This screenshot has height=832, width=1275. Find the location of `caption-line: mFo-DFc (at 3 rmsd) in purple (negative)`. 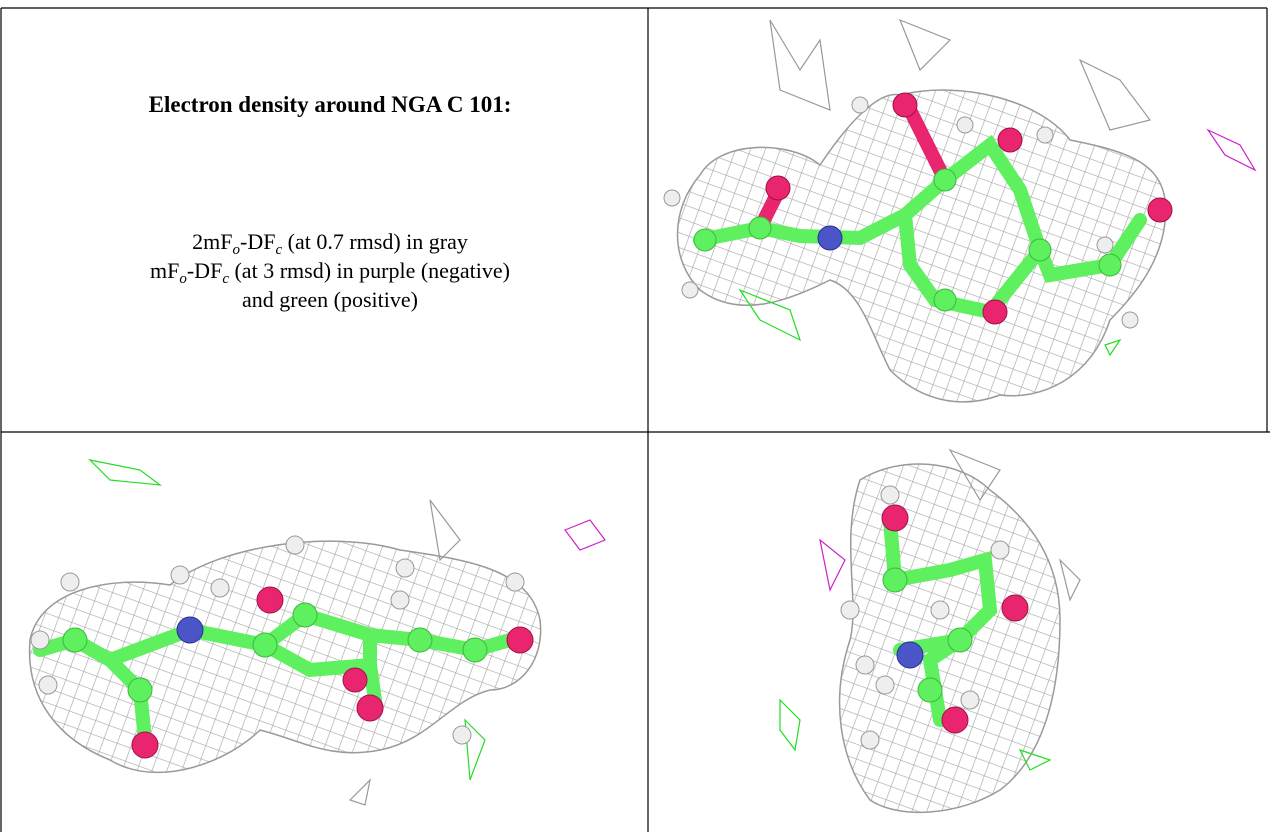

caption-line: mFo-DFc (at 3 rmsd) in purple (negative) is located at coordinates (330, 272).